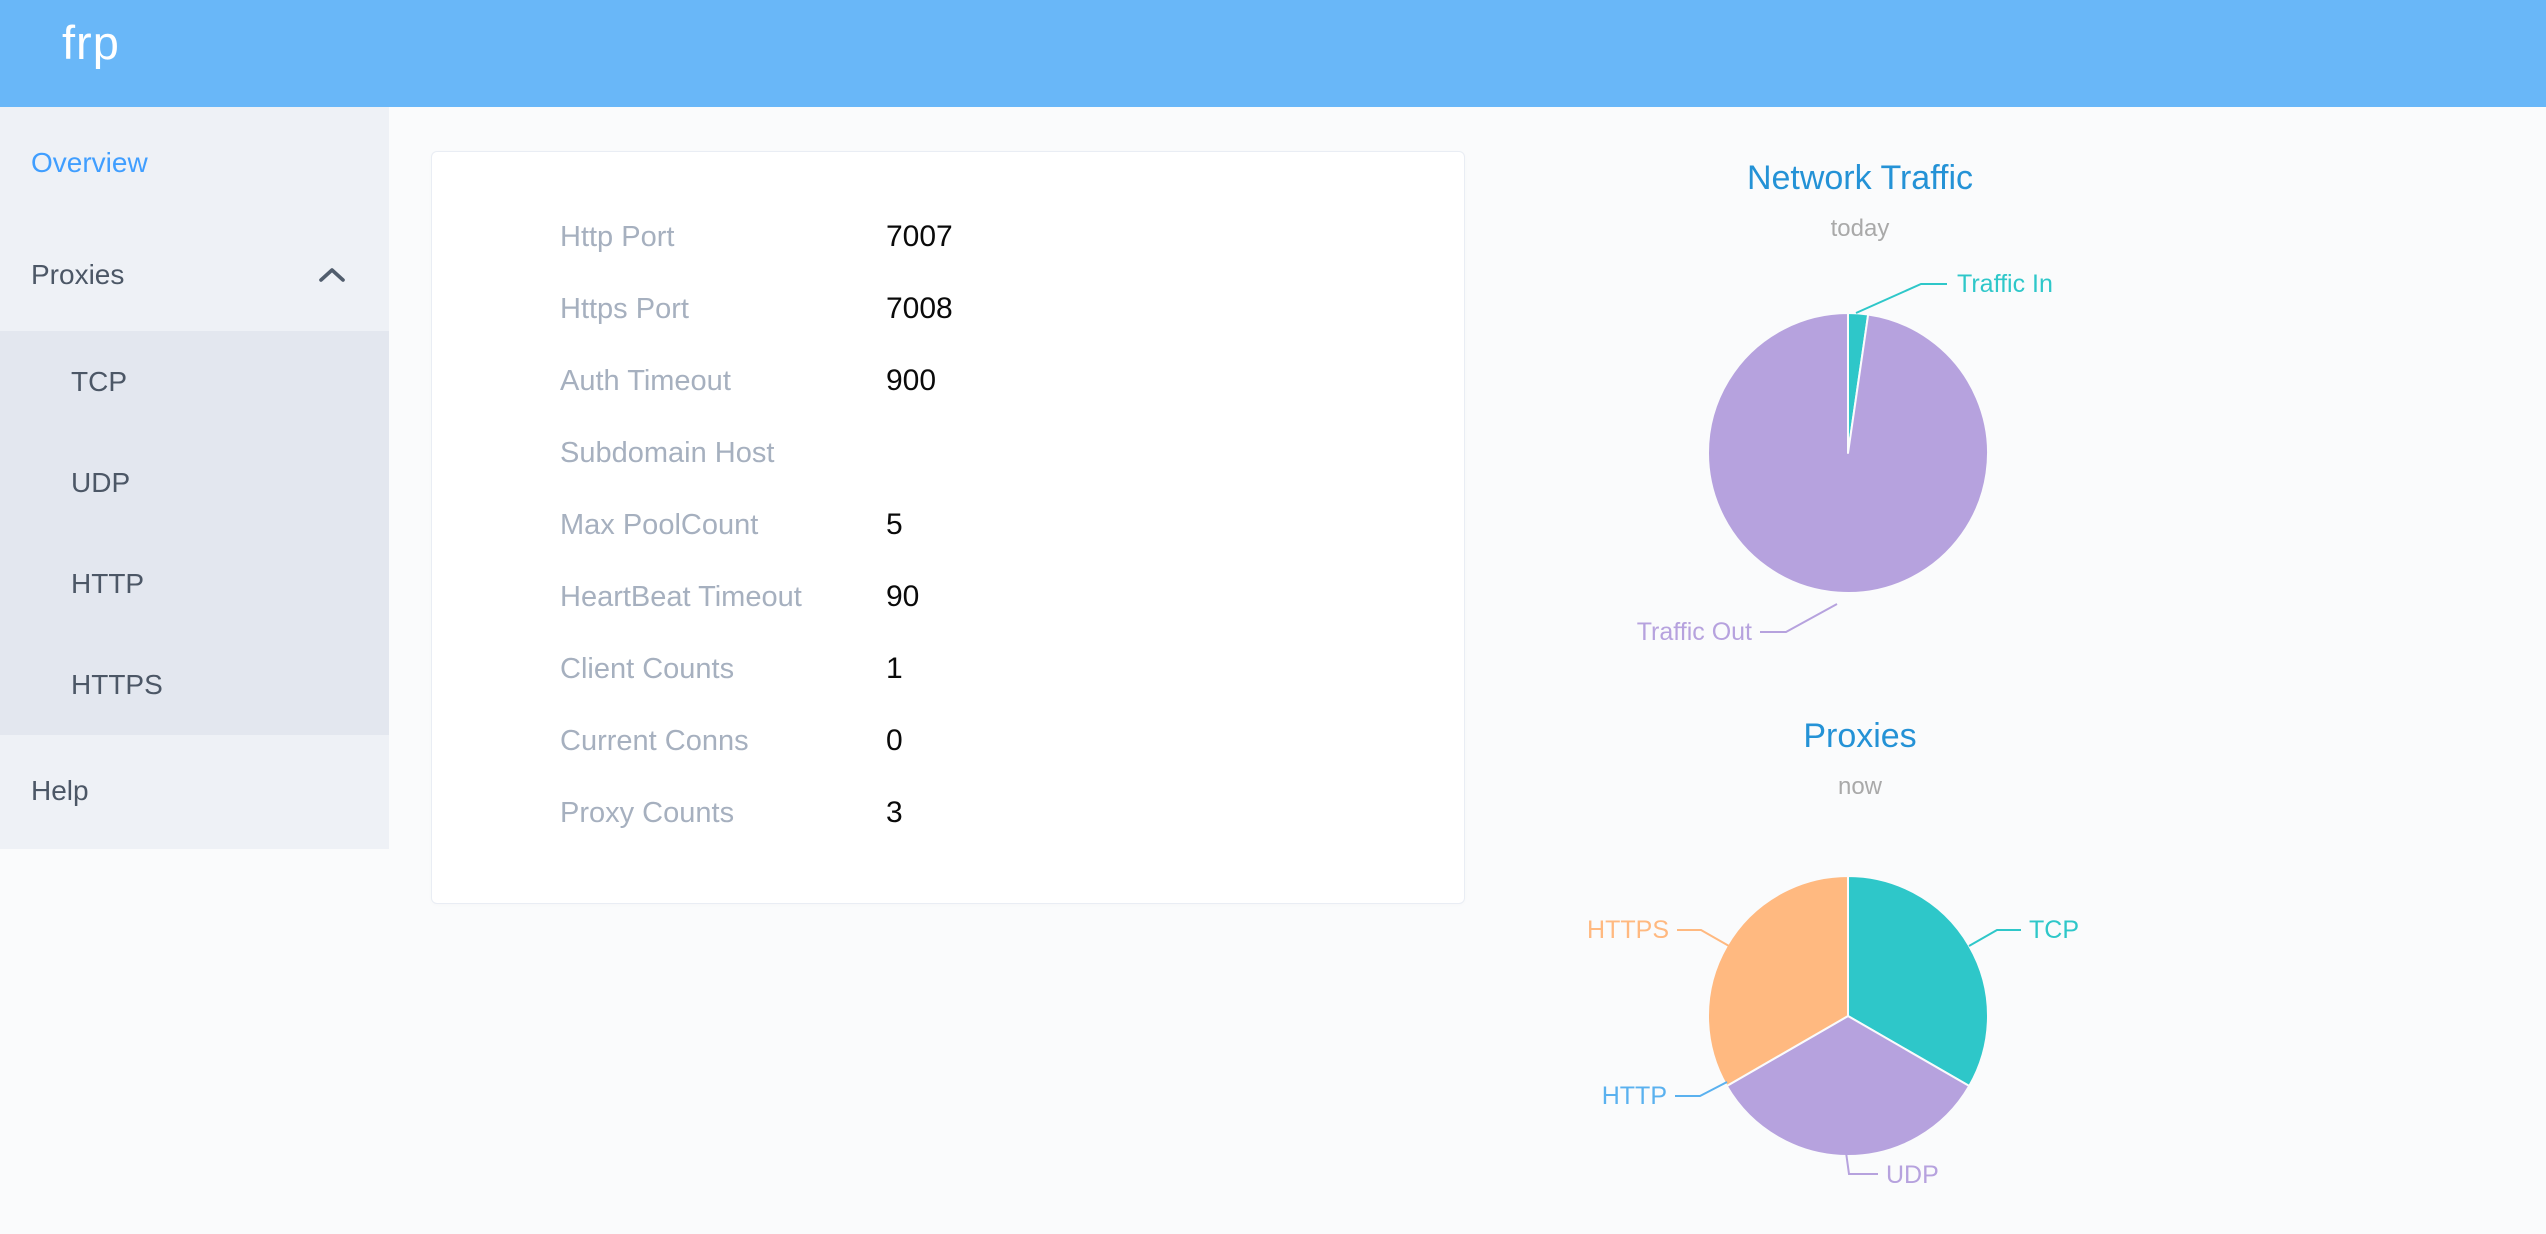 The height and width of the screenshot is (1234, 2546). What do you see at coordinates (332, 275) in the screenshot?
I see `chevron-up-icon` at bounding box center [332, 275].